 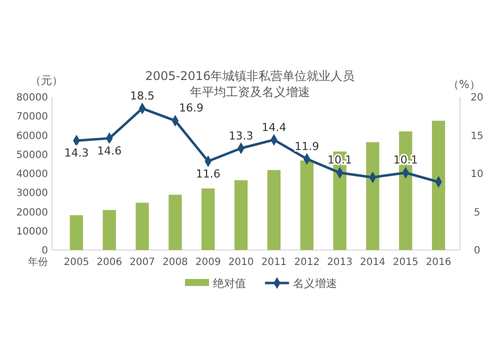 What do you see at coordinates (477, 136) in the screenshot?
I see `y2-tick-label: 15` at bounding box center [477, 136].